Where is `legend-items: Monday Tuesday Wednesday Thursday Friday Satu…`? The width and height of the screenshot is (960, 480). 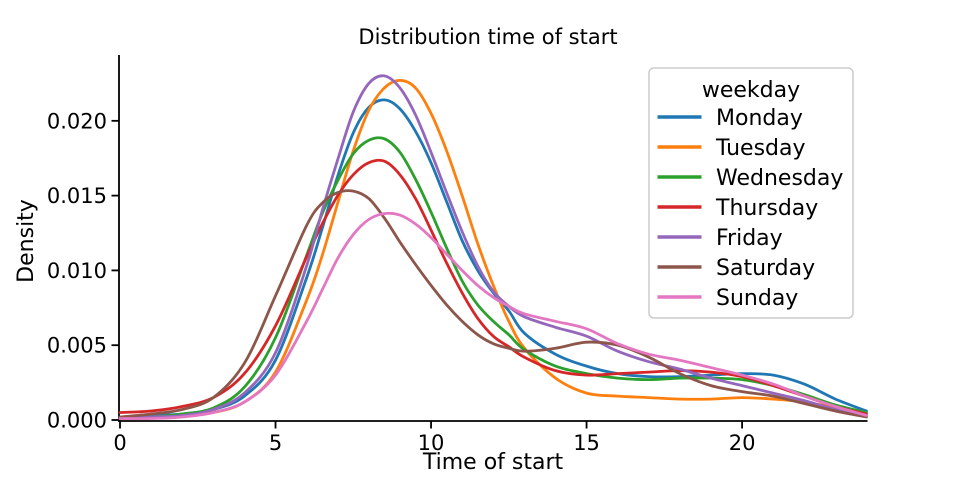
legend-items: Monday Tuesday Wednesday Thursday Friday Satu… is located at coordinates (751, 193).